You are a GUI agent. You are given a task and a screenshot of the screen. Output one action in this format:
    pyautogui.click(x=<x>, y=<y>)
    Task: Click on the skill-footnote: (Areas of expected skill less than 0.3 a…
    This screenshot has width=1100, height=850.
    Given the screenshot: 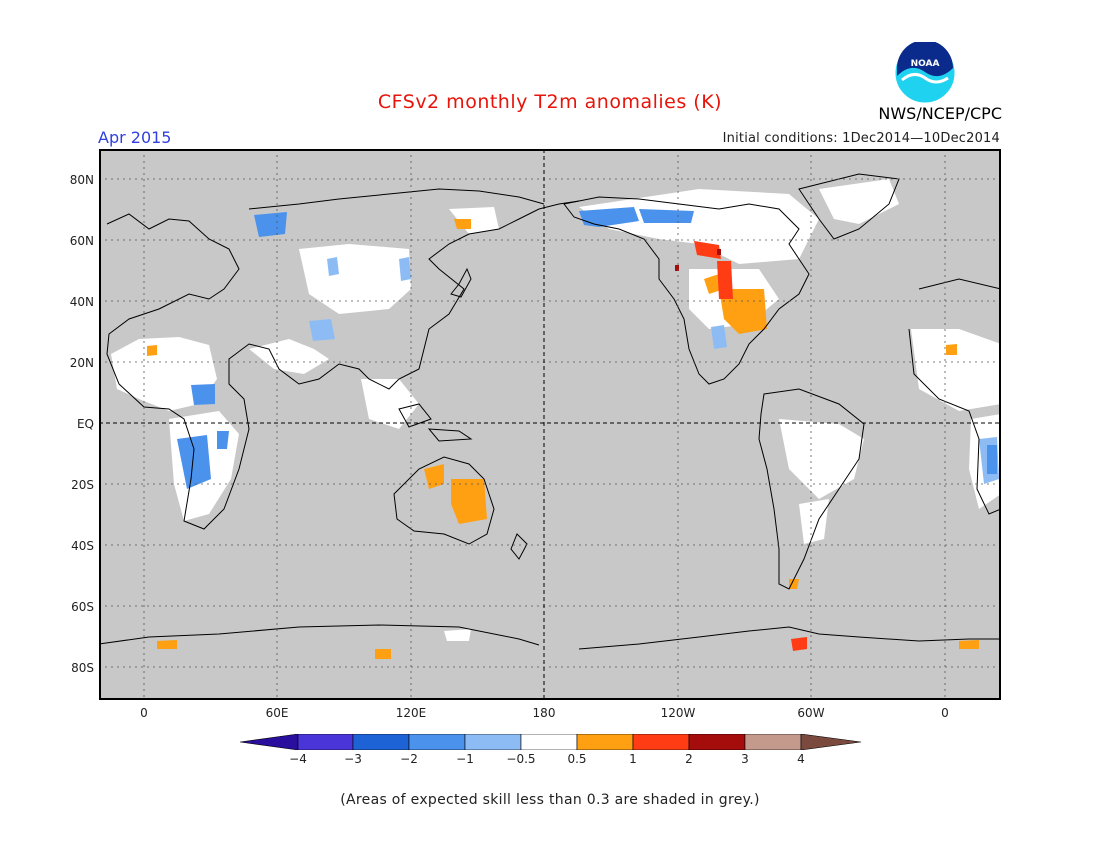 What is the action you would take?
    pyautogui.click(x=550, y=800)
    